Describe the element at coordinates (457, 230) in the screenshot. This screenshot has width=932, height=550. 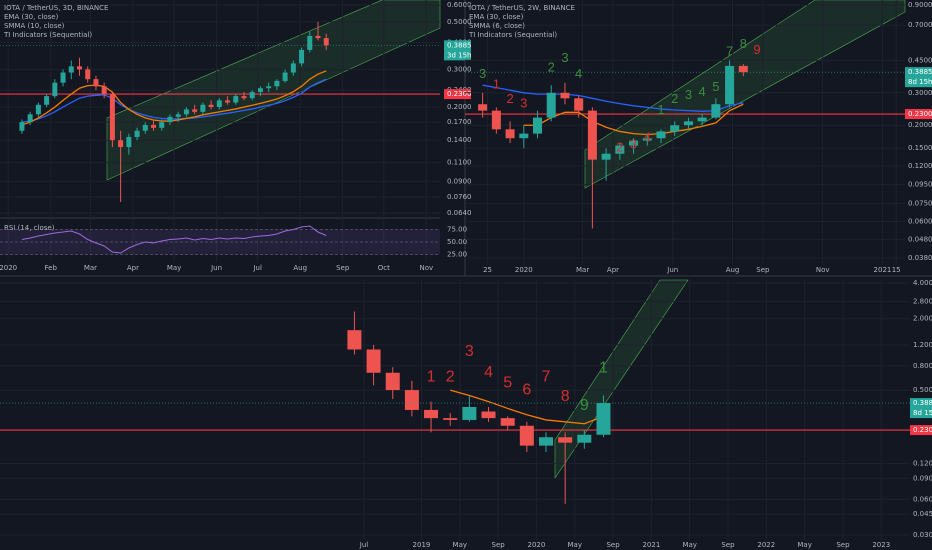
I see `y-tick-label: 75.00` at that location.